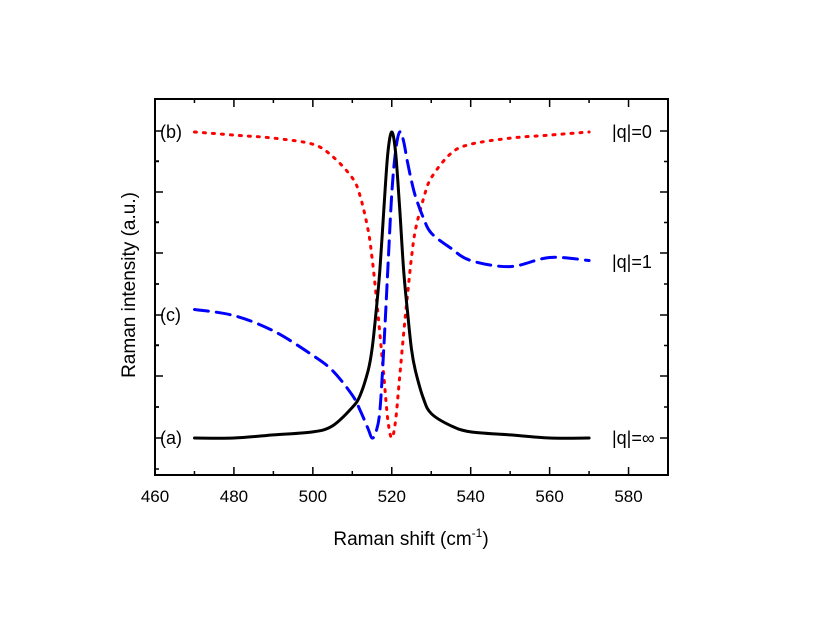 Image resolution: width=817 pixels, height=632 pixels. What do you see at coordinates (234, 496) in the screenshot?
I see `x-tick-label: 480` at bounding box center [234, 496].